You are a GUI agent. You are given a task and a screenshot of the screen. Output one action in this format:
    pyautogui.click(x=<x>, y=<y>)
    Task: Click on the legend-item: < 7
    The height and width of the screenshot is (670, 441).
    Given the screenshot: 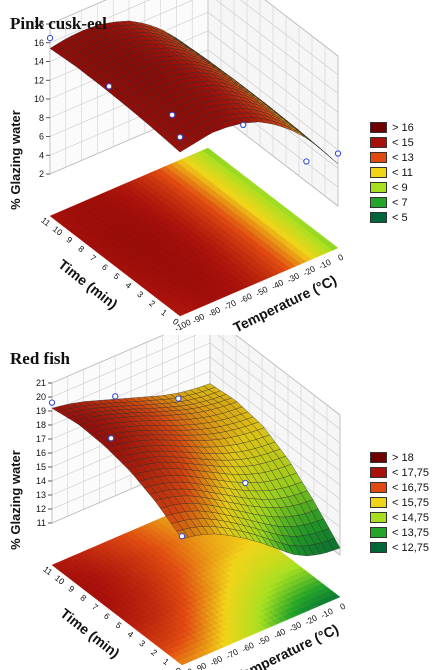 What is the action you would take?
    pyautogui.click(x=392, y=202)
    